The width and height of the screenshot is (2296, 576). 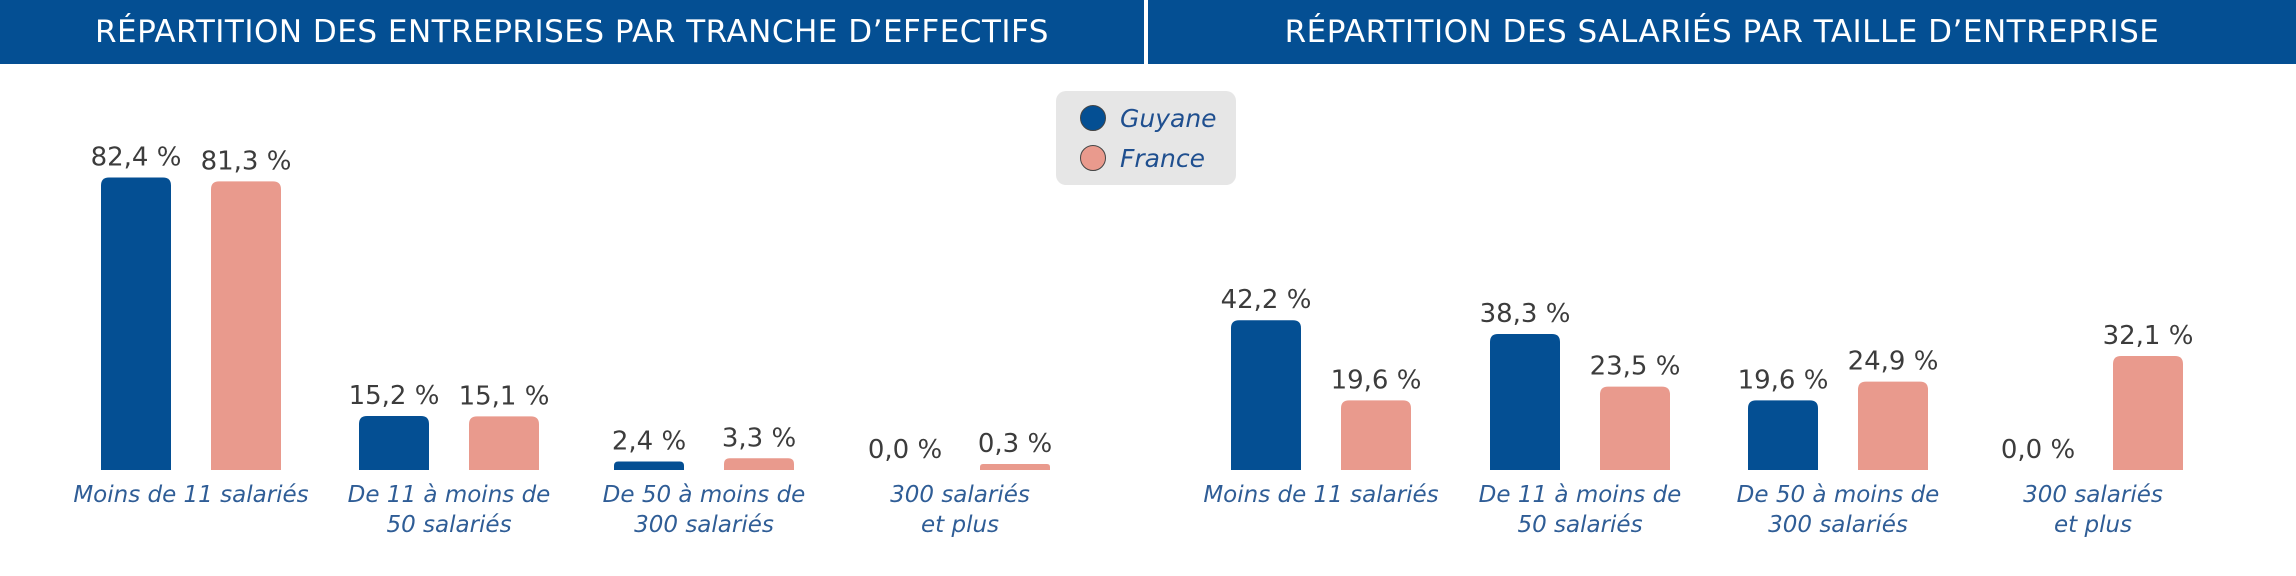 I want to click on value-label-right-france-1: 23,5 %, so click(x=1635, y=367).